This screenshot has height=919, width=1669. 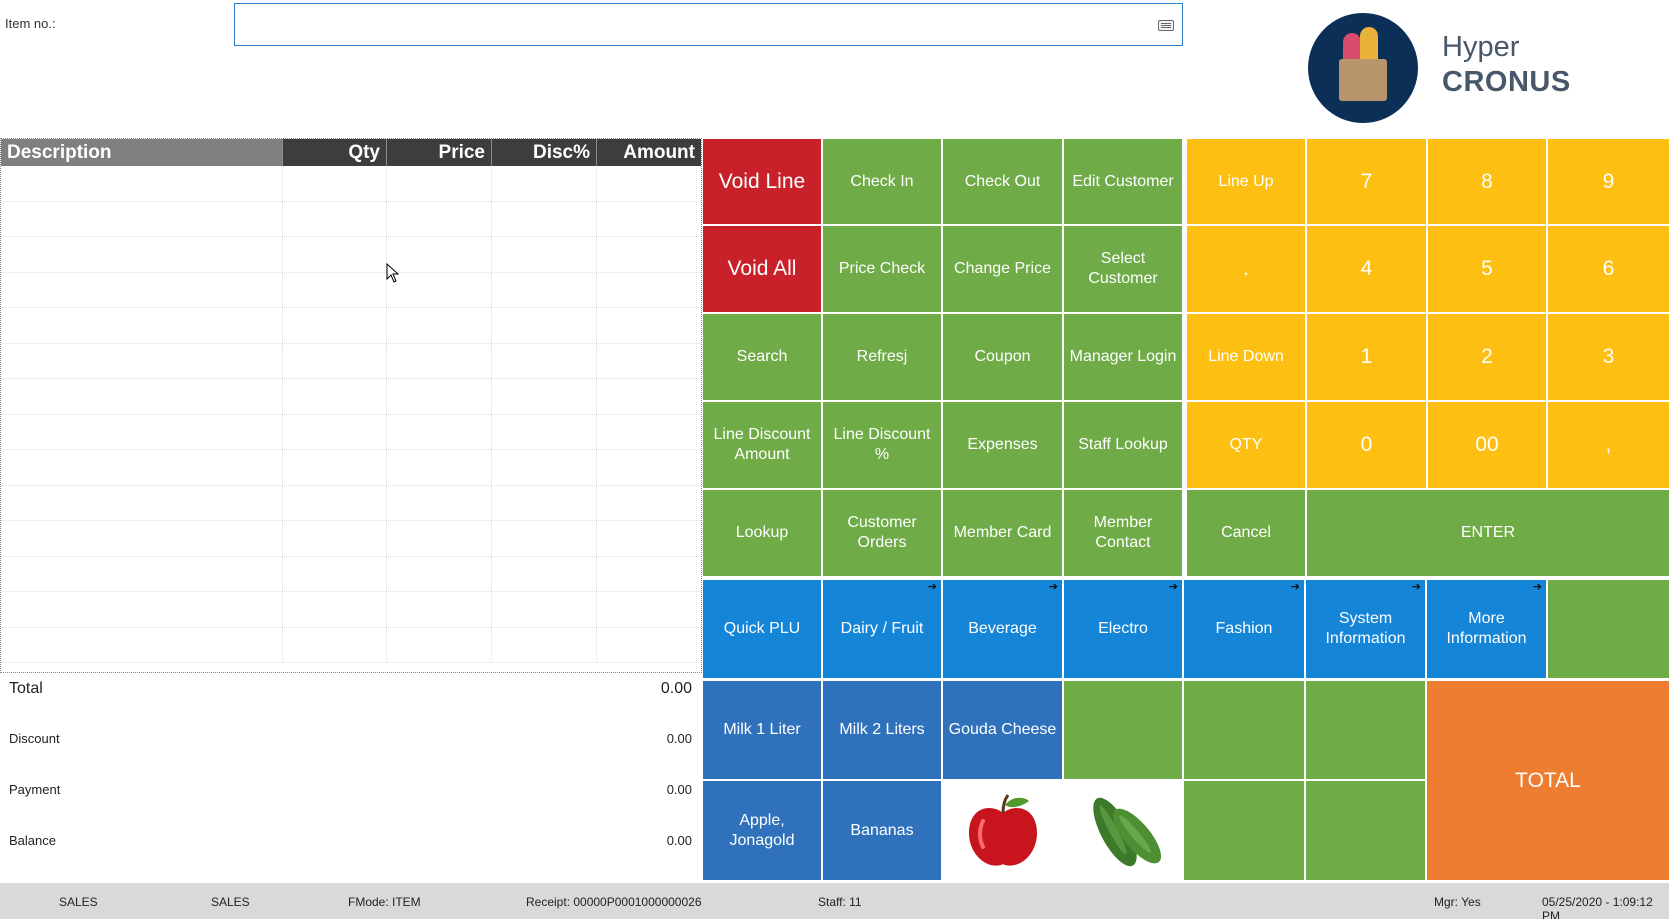 What do you see at coordinates (1123, 269) in the screenshot?
I see `select-customer-button: Select Customer` at bounding box center [1123, 269].